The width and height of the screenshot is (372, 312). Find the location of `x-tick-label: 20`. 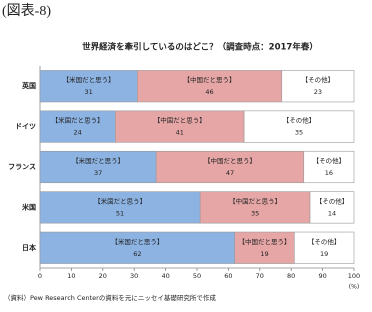

x-tick-label: 20 is located at coordinates (103, 276).